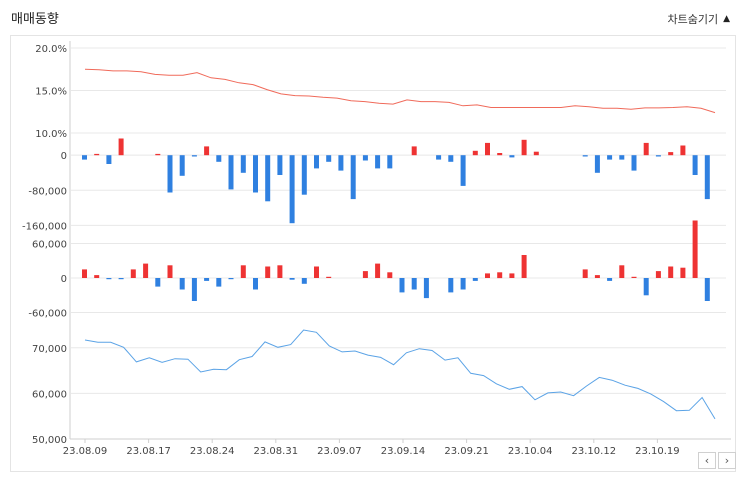 The image size is (744, 482). I want to click on x-tick-label: 23.08.24, so click(212, 451).